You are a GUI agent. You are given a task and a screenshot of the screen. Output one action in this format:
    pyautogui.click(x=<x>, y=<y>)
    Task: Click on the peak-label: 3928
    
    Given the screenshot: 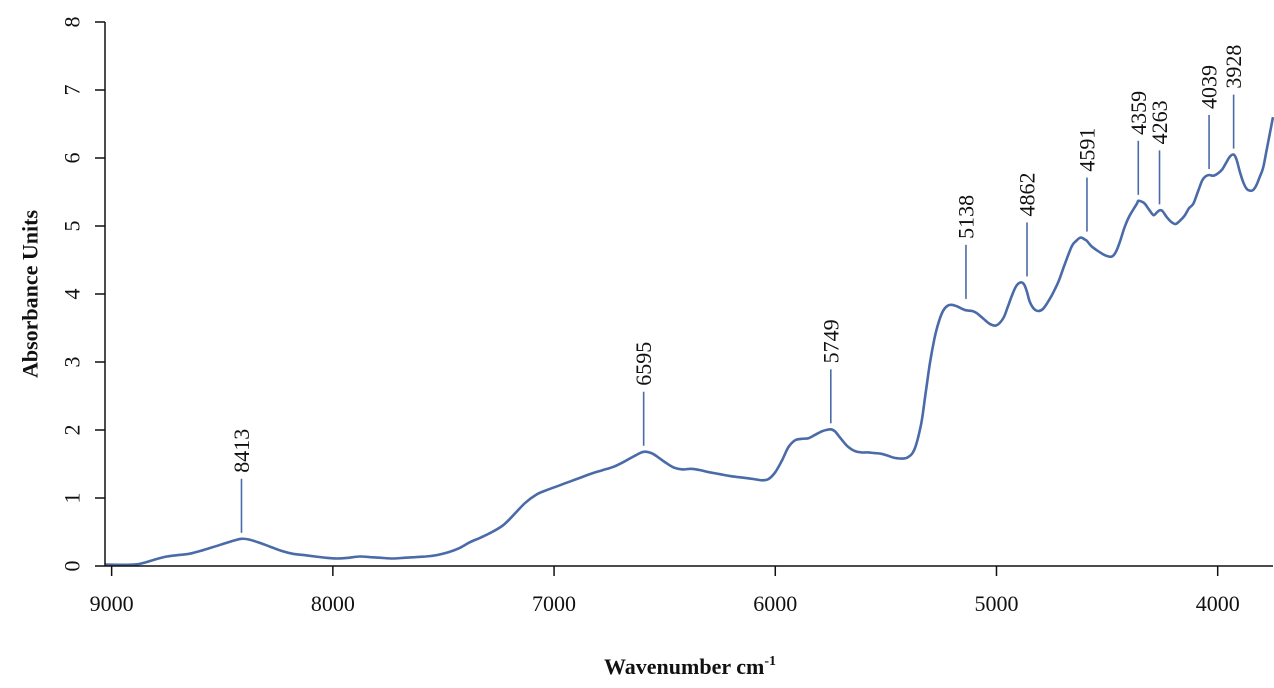 What is the action you would take?
    pyautogui.click(x=1233, y=67)
    